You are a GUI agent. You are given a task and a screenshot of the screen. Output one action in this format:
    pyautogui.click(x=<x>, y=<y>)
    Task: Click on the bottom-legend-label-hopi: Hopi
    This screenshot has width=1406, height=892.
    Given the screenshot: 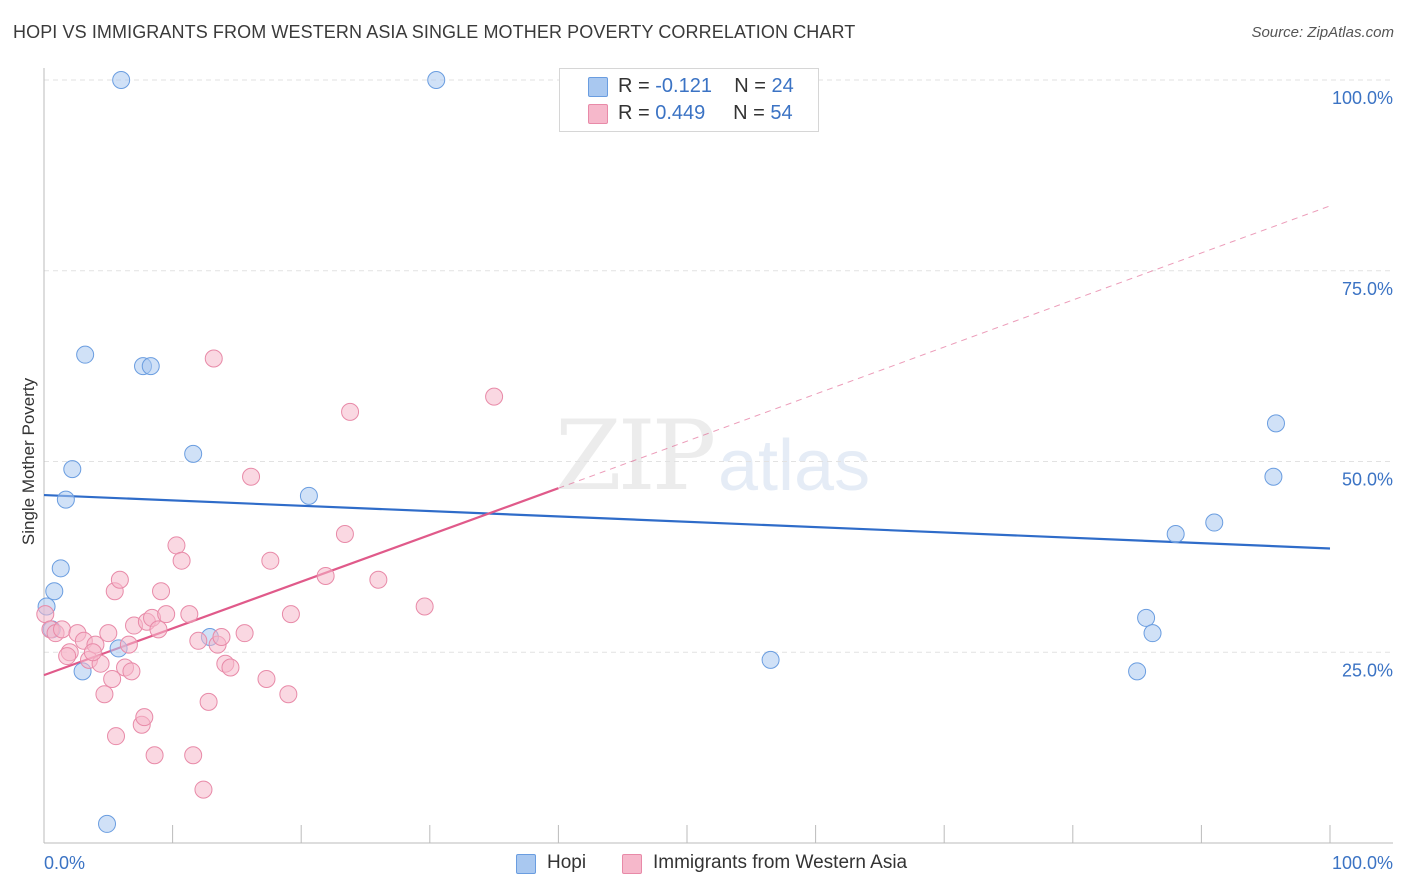 What is the action you would take?
    pyautogui.click(x=567, y=862)
    